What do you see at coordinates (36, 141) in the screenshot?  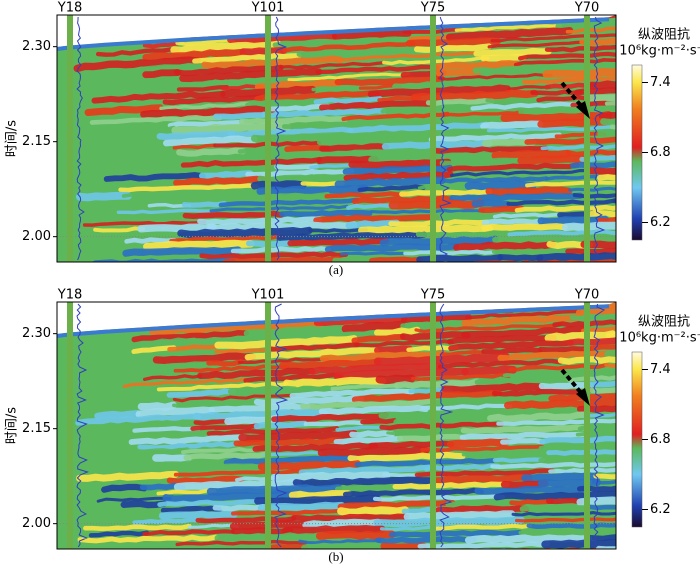 I see `y-tick-label: 2.15` at bounding box center [36, 141].